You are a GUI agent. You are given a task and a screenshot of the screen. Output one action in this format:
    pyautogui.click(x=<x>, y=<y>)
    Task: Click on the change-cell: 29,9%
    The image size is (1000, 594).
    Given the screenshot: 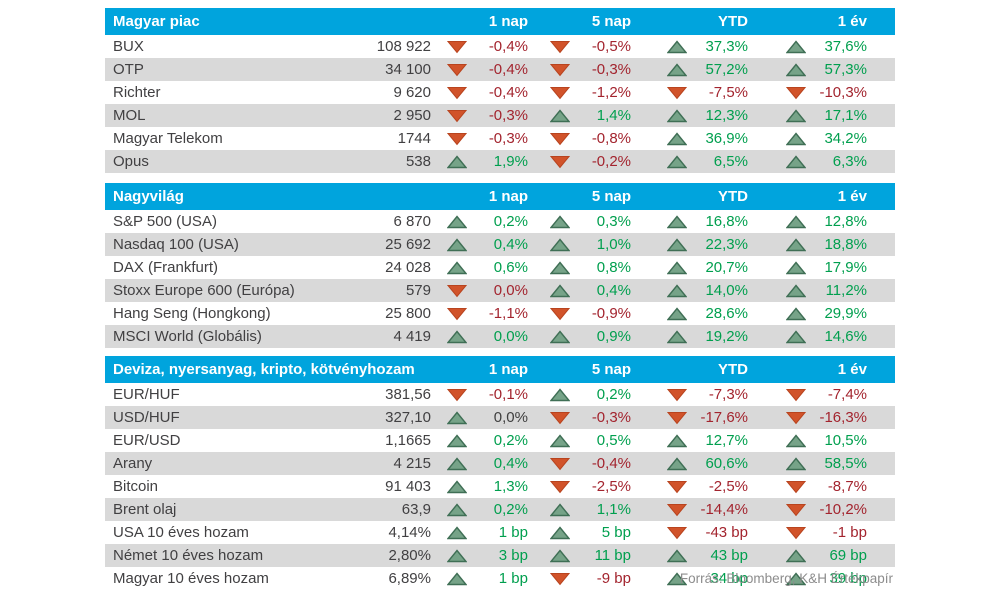 What is the action you would take?
    pyautogui.click(x=824, y=313)
    